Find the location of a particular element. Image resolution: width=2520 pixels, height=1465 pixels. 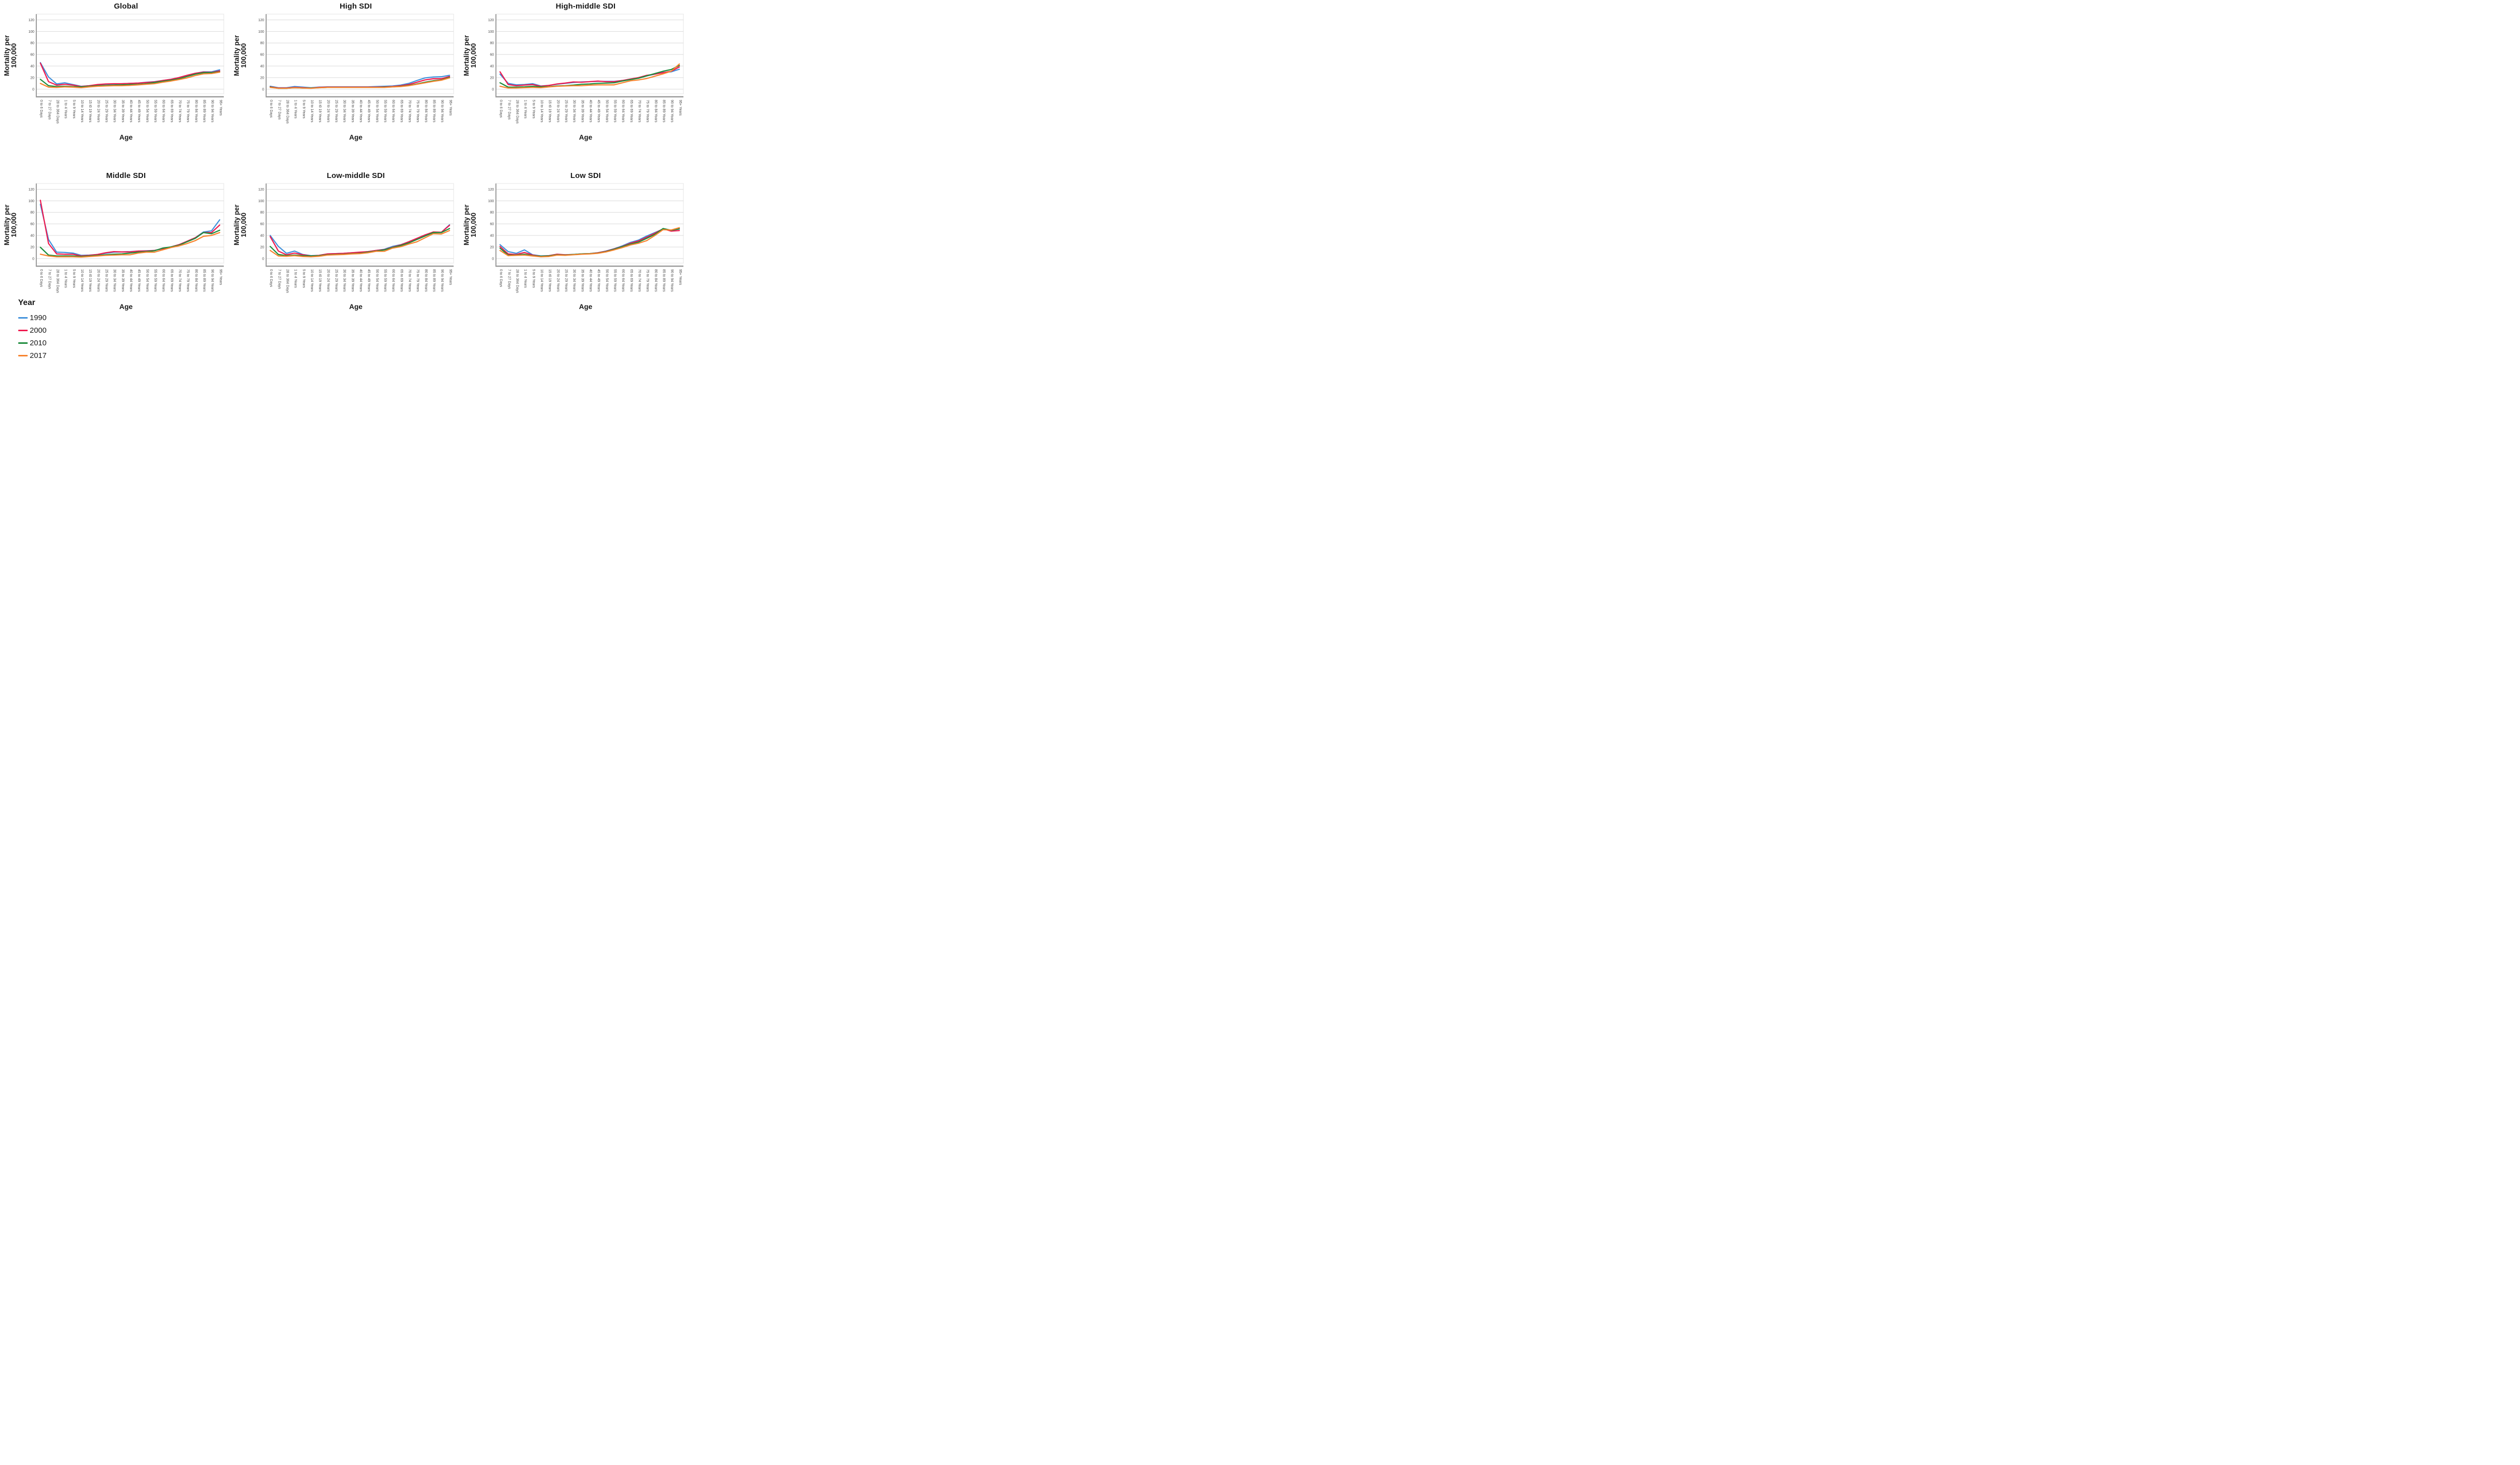

legend-item-2017: 2017 is located at coordinates (32, 355).